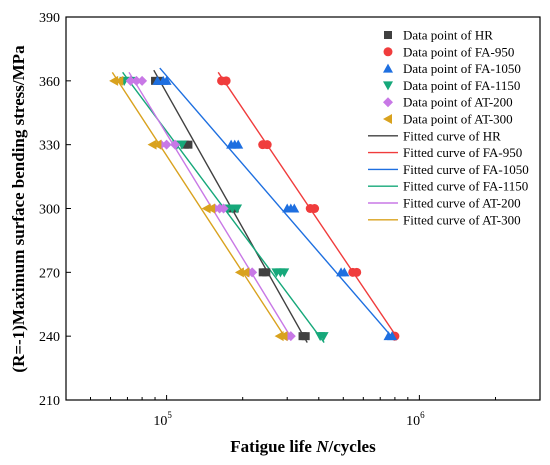 The height and width of the screenshot is (465, 550). Describe the element at coordinates (462, 68) in the screenshot. I see `legend-label: Data point of FA-1050` at that location.